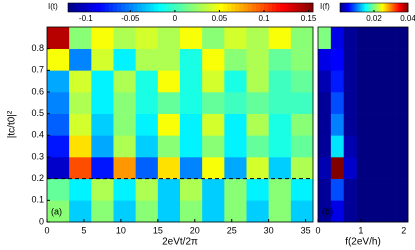 The width and height of the screenshot is (415, 250). Describe the element at coordinates (86, 18) in the screenshot. I see `colorbar-tick-label: -0.1` at that location.